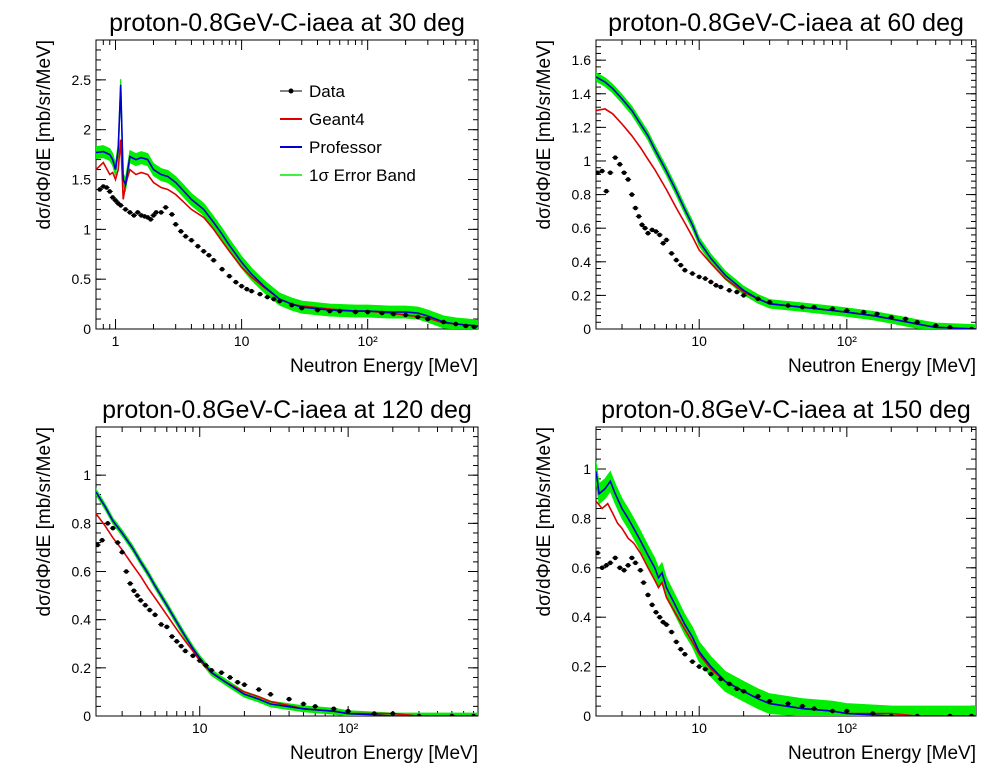 This screenshot has height=772, width=996. What do you see at coordinates (786, 588) in the screenshot?
I see `plot-area` at bounding box center [786, 588].